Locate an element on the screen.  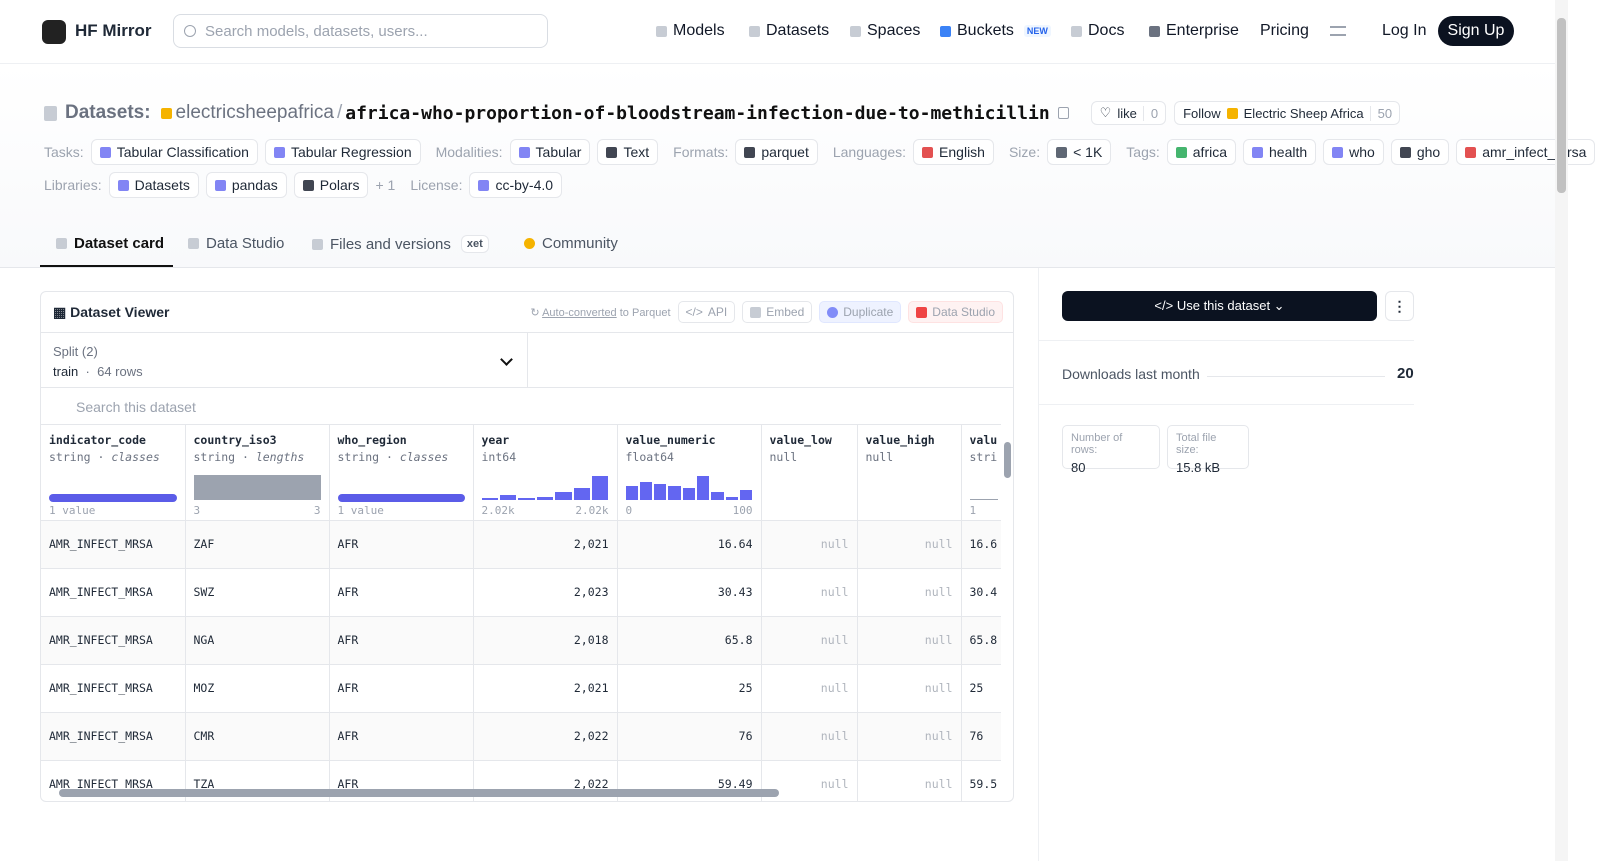
nav-link: Datasets is located at coordinates (789, 31).